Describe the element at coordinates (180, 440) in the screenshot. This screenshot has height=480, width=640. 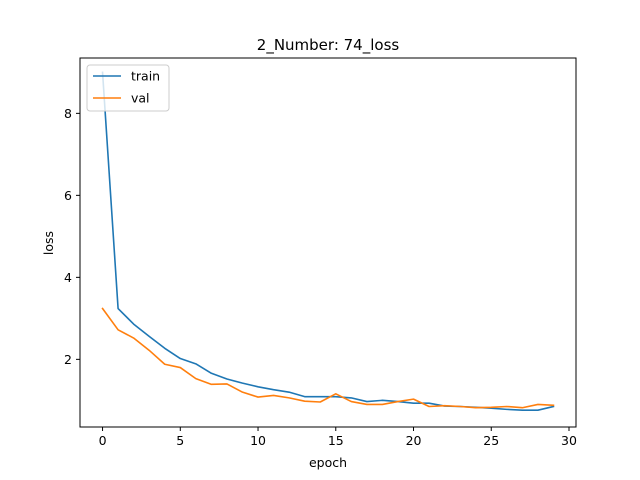
I see `x-tick-label: 5` at that location.